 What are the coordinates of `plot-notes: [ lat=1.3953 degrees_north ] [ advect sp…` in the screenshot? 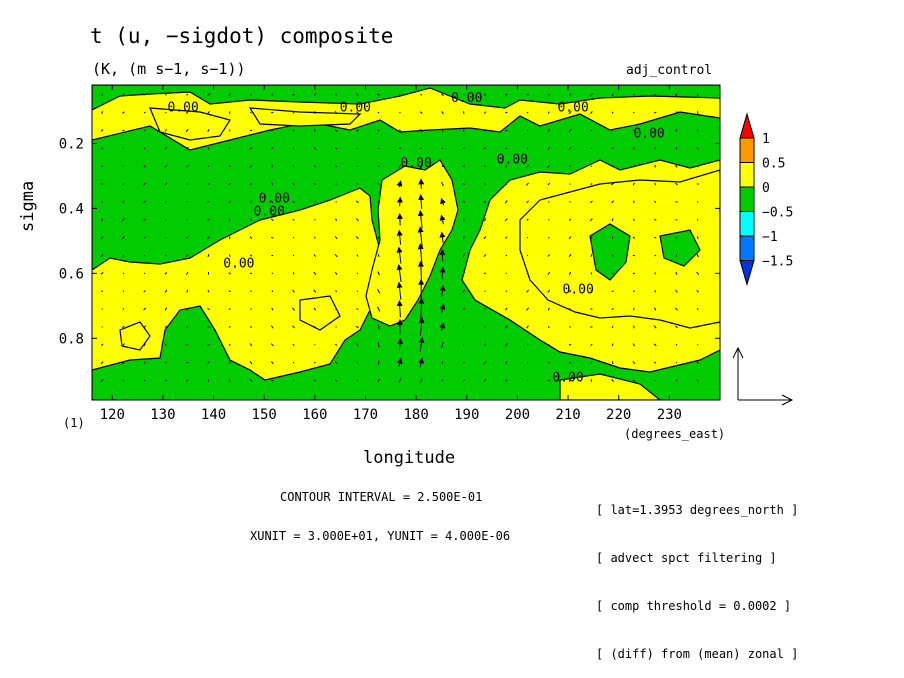 It's located at (697, 574).